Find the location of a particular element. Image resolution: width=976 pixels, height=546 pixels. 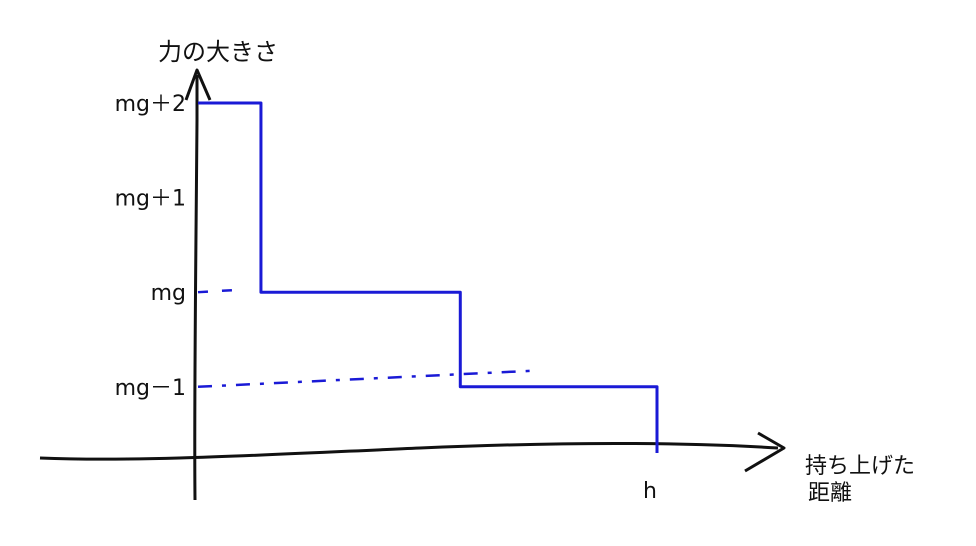

x-axis-arrow-icon is located at coordinates (765, 452).